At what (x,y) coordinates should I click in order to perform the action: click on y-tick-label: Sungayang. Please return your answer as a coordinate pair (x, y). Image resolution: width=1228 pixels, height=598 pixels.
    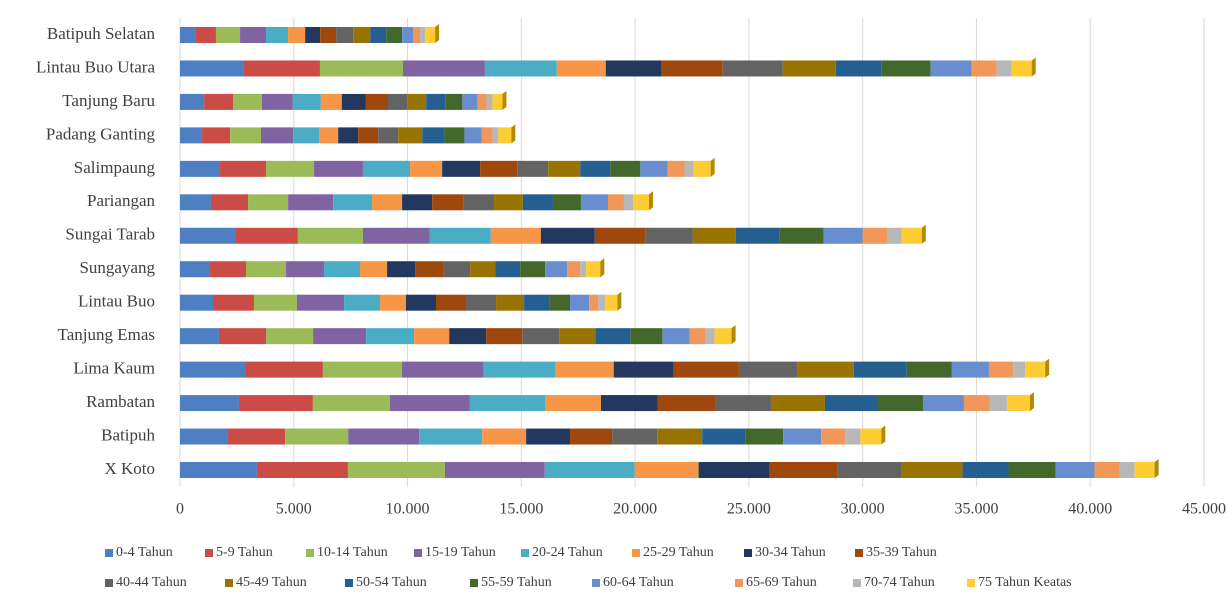
    Looking at the image, I should click on (117, 267).